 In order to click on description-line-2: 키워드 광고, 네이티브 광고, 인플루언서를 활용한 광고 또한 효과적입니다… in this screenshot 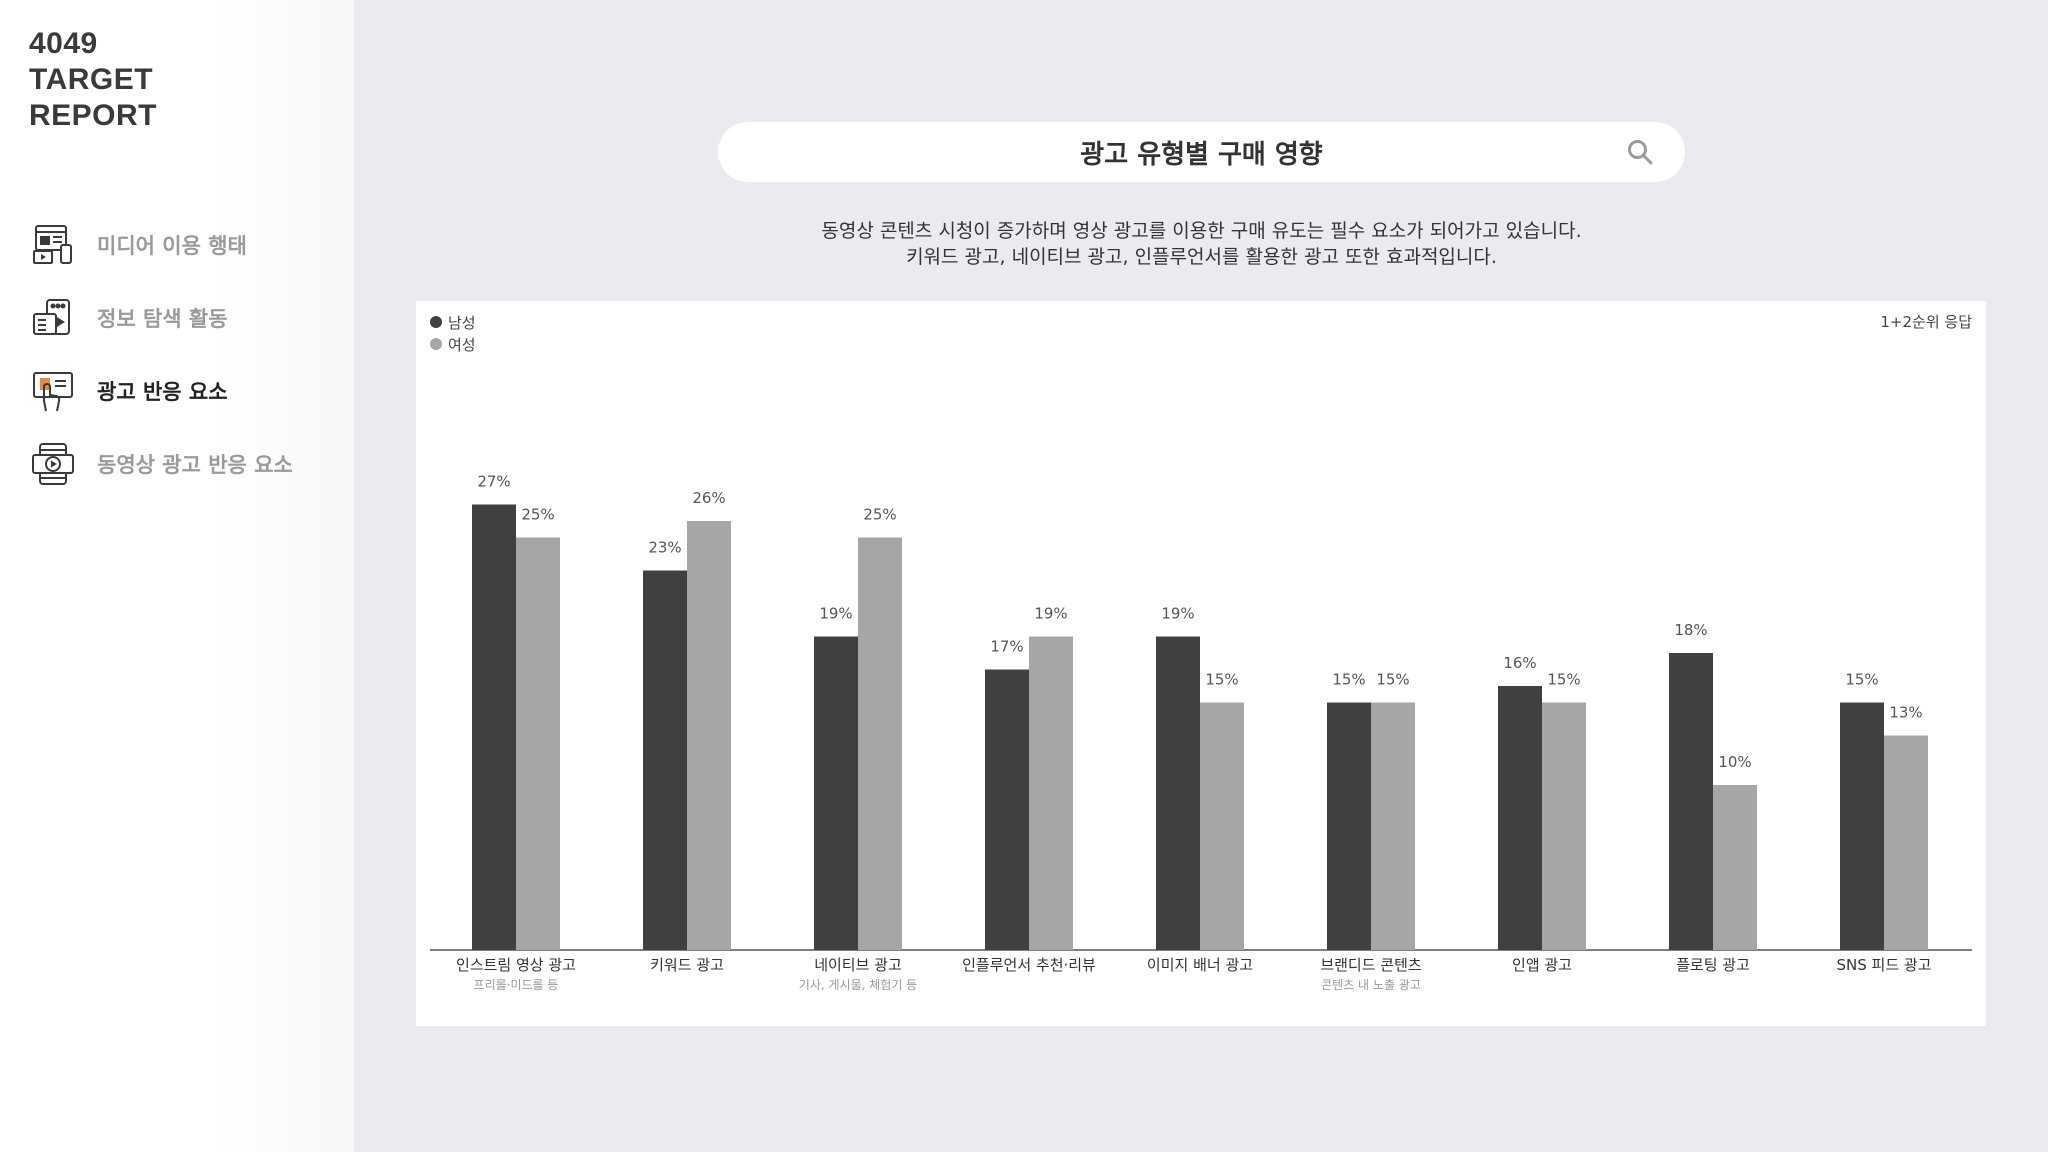, I will do `click(1201, 257)`.